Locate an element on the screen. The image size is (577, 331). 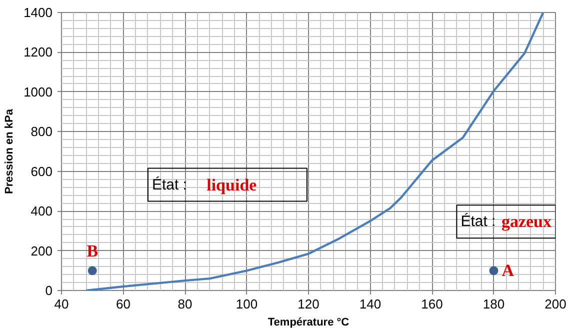
y-tick-label: 1000 is located at coordinates (38, 92).